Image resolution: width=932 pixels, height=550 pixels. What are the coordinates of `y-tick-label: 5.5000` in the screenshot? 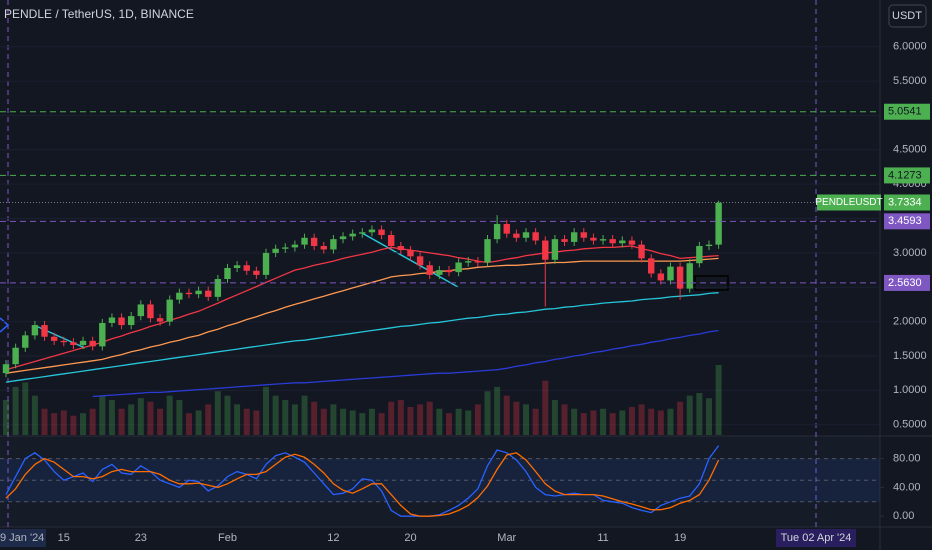 It's located at (910, 81).